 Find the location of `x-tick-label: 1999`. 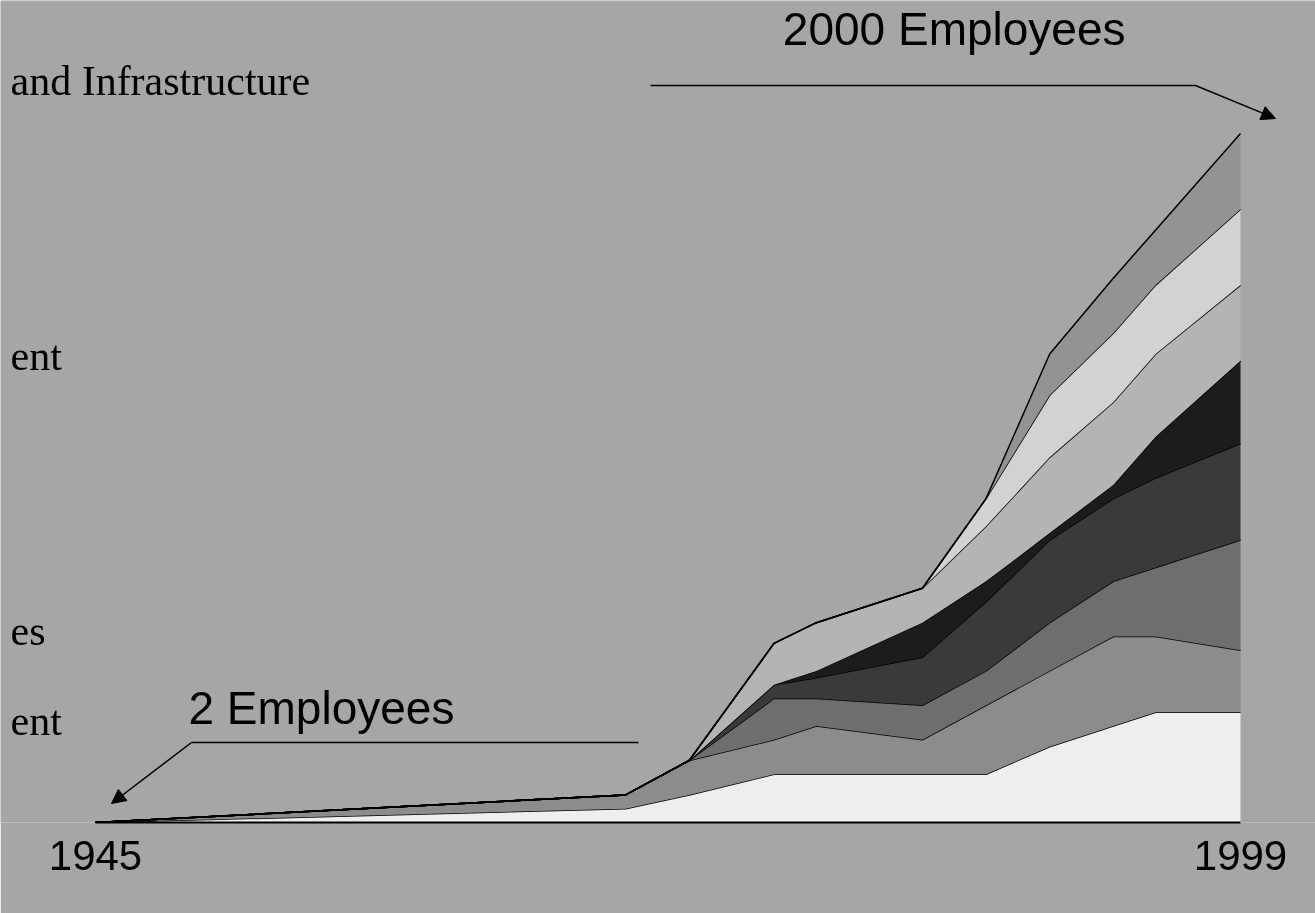

x-tick-label: 1999 is located at coordinates (1240, 855).